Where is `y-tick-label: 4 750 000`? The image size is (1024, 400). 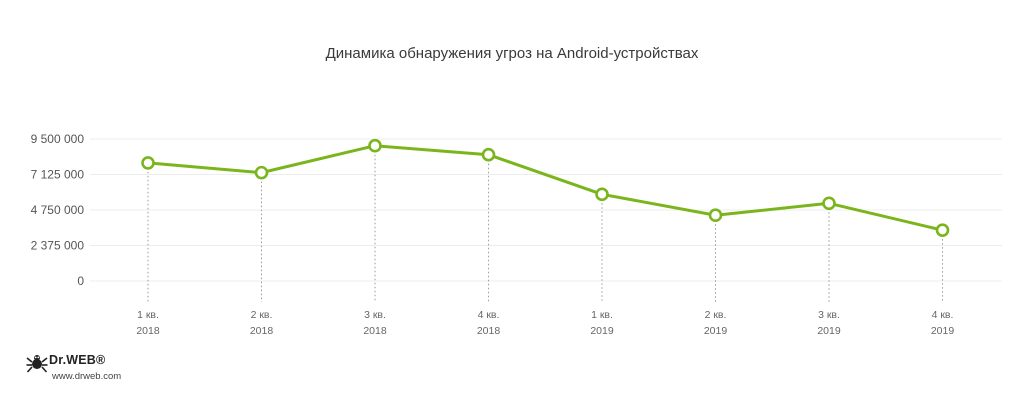 y-tick-label: 4 750 000 is located at coordinates (58, 210).